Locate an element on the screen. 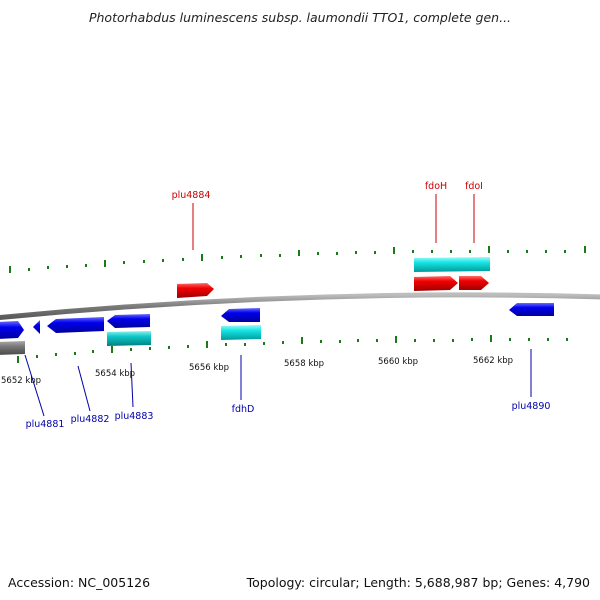 The height and width of the screenshot is (600, 600). feature-left-edge-arrow is located at coordinates (12, 330).